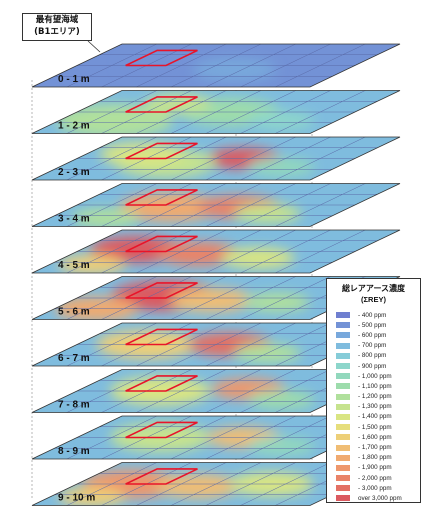  I want to click on legend-item: - 1,800 ppm, so click(378, 458).